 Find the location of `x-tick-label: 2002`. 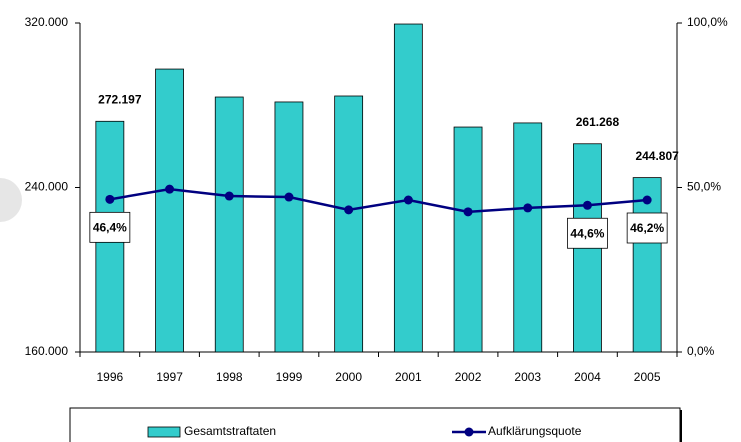

x-tick-label: 2002 is located at coordinates (468, 377).